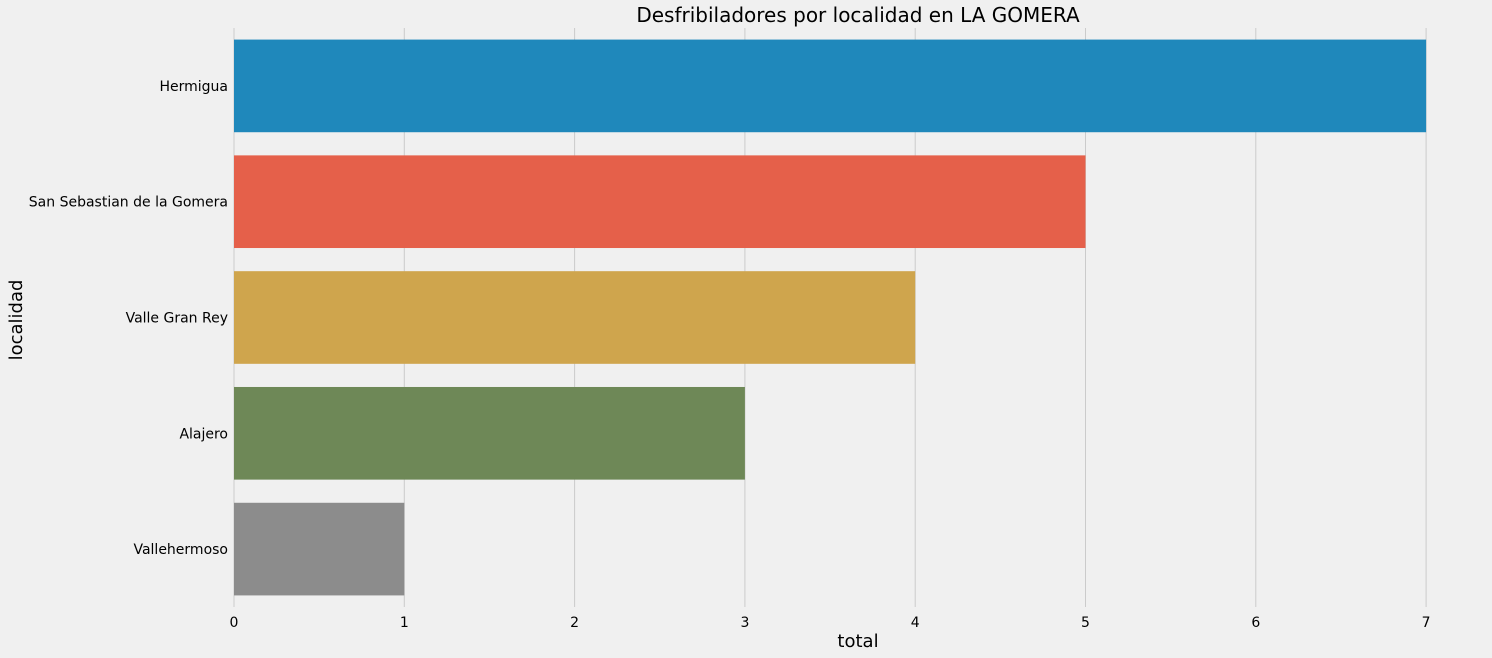 Image resolution: width=1492 pixels, height=658 pixels. What do you see at coordinates (319, 549) in the screenshot?
I see `bar-vallehermoso` at bounding box center [319, 549].